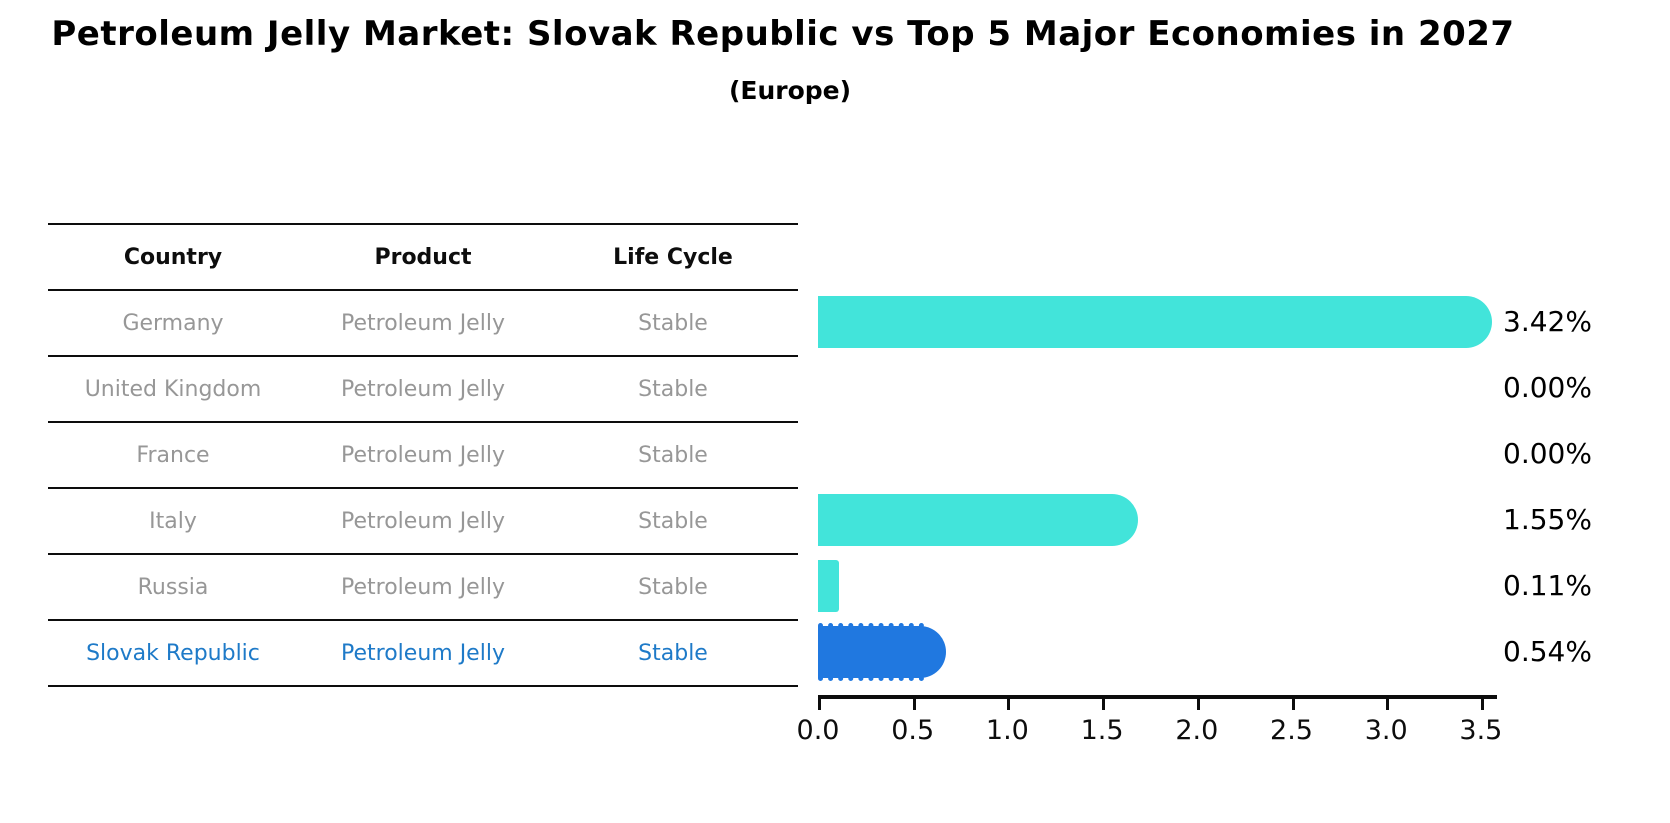 Image resolution: width=1670 pixels, height=823 pixels. I want to click on x-tick-label: 0.0, so click(818, 730).